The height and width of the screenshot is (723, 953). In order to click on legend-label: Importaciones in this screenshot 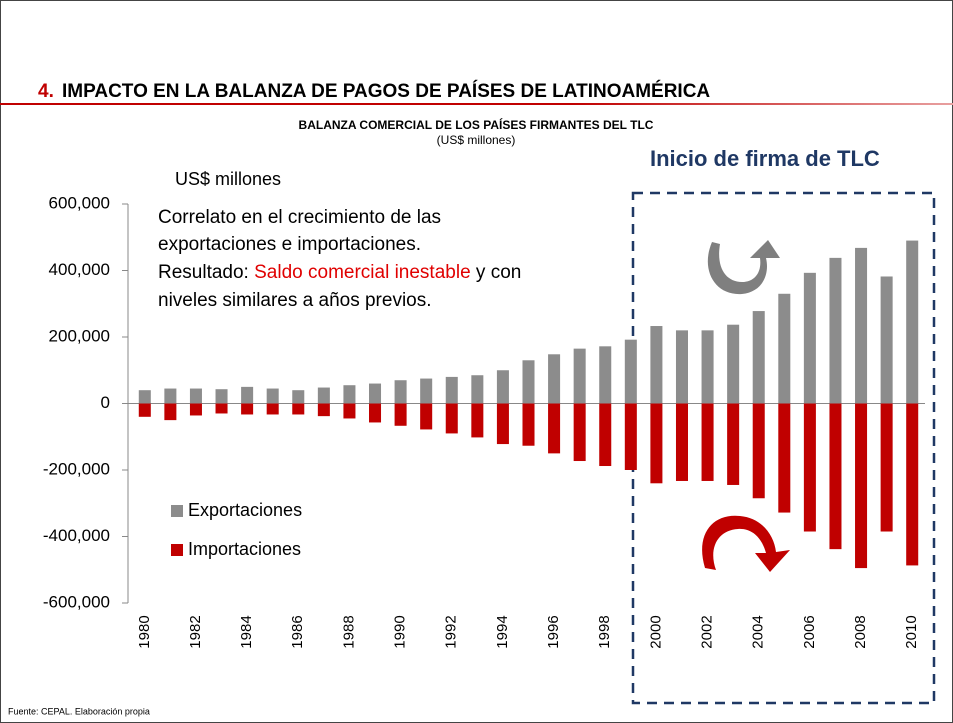, I will do `click(244, 549)`.